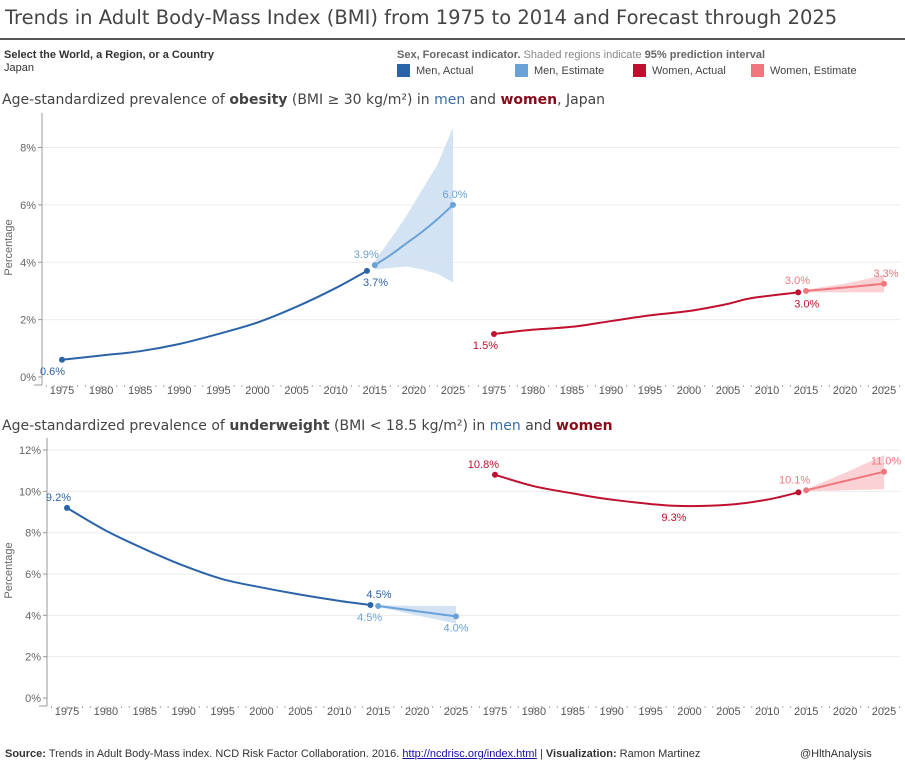 This screenshot has height=768, width=905. I want to click on data-label: 3.7%, so click(375, 283).